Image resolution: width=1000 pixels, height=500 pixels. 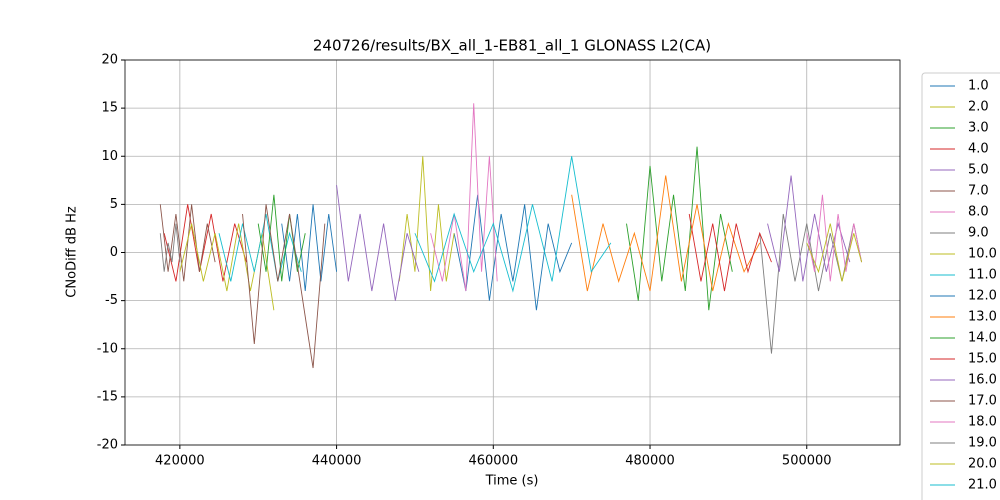 What do you see at coordinates (978, 212) in the screenshot?
I see `legend-label: 8.0` at bounding box center [978, 212].